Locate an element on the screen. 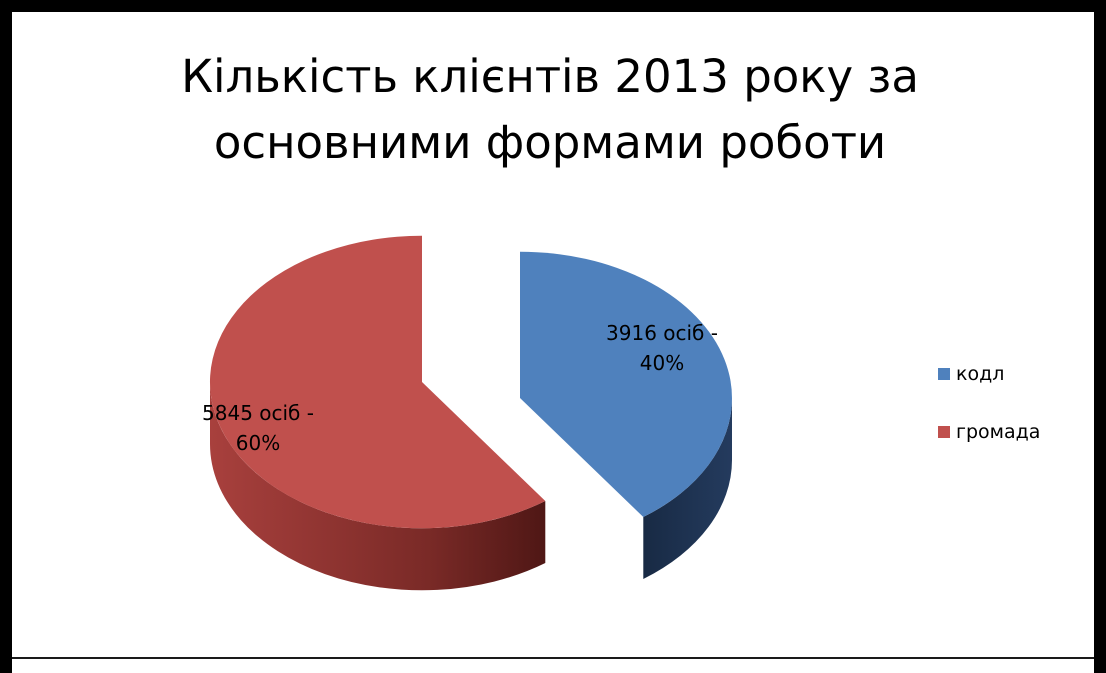 This screenshot has height=673, width=1106. legend: кодл громада is located at coordinates (989, 403).